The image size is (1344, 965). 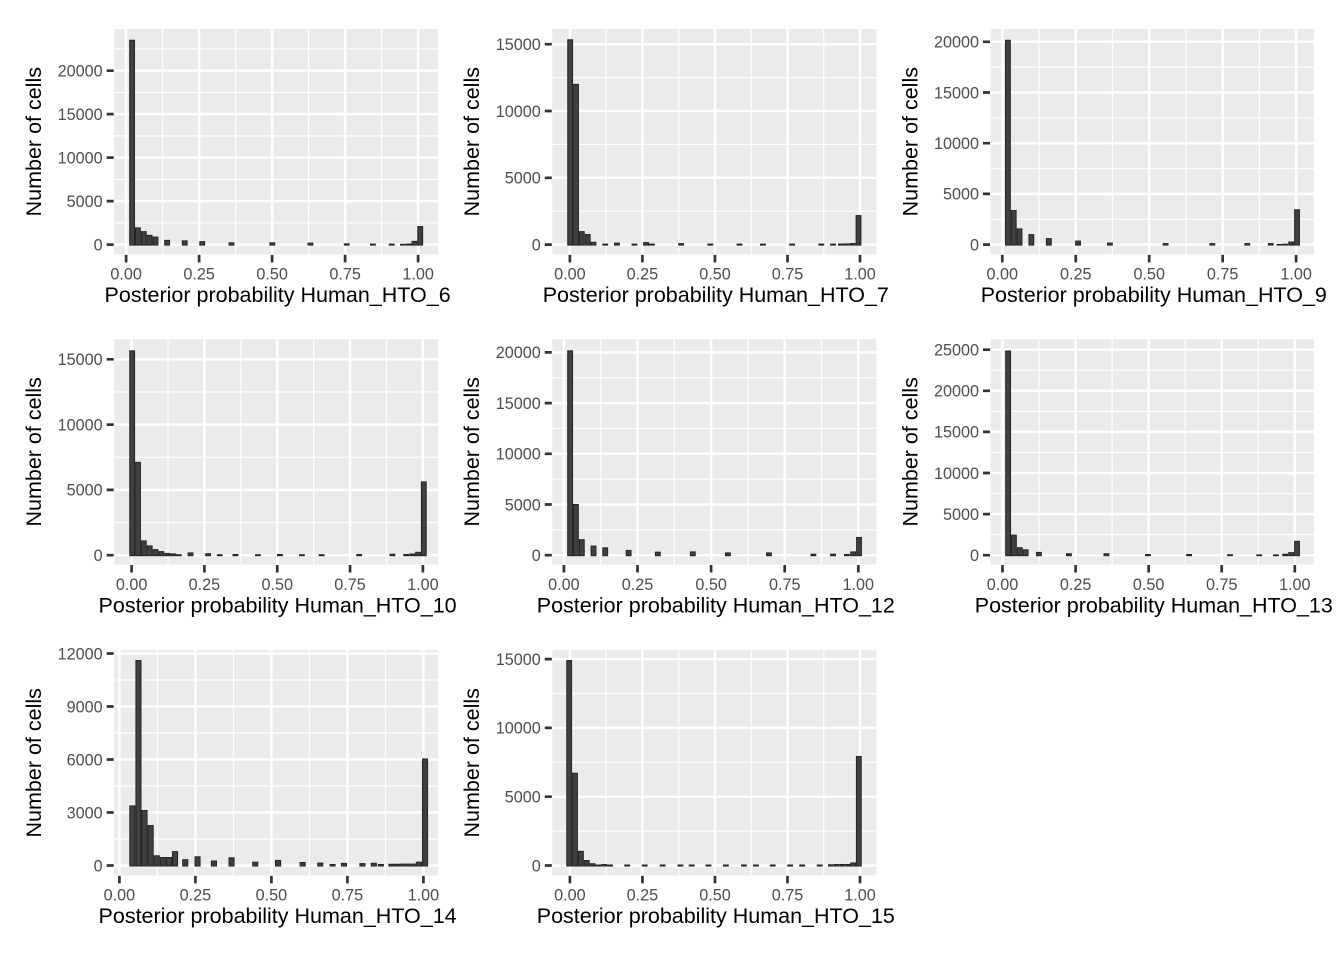 I want to click on svg-text: 3000, so click(x=85, y=813).